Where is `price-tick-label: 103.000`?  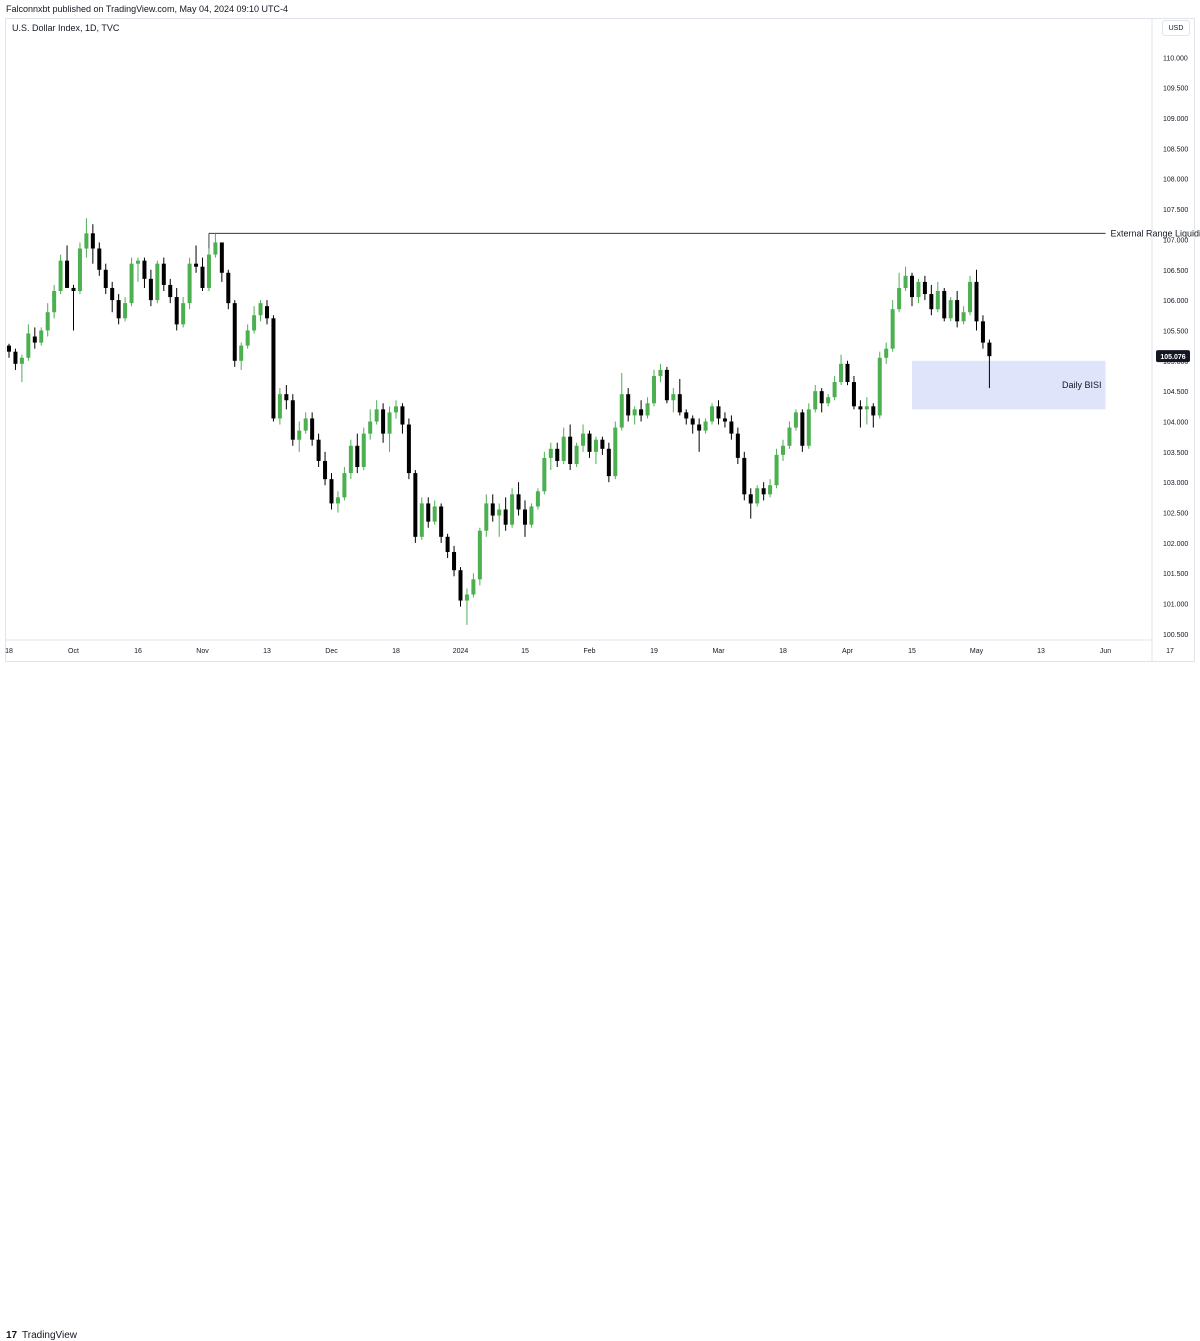 price-tick-label: 103.000 is located at coordinates (1175, 483).